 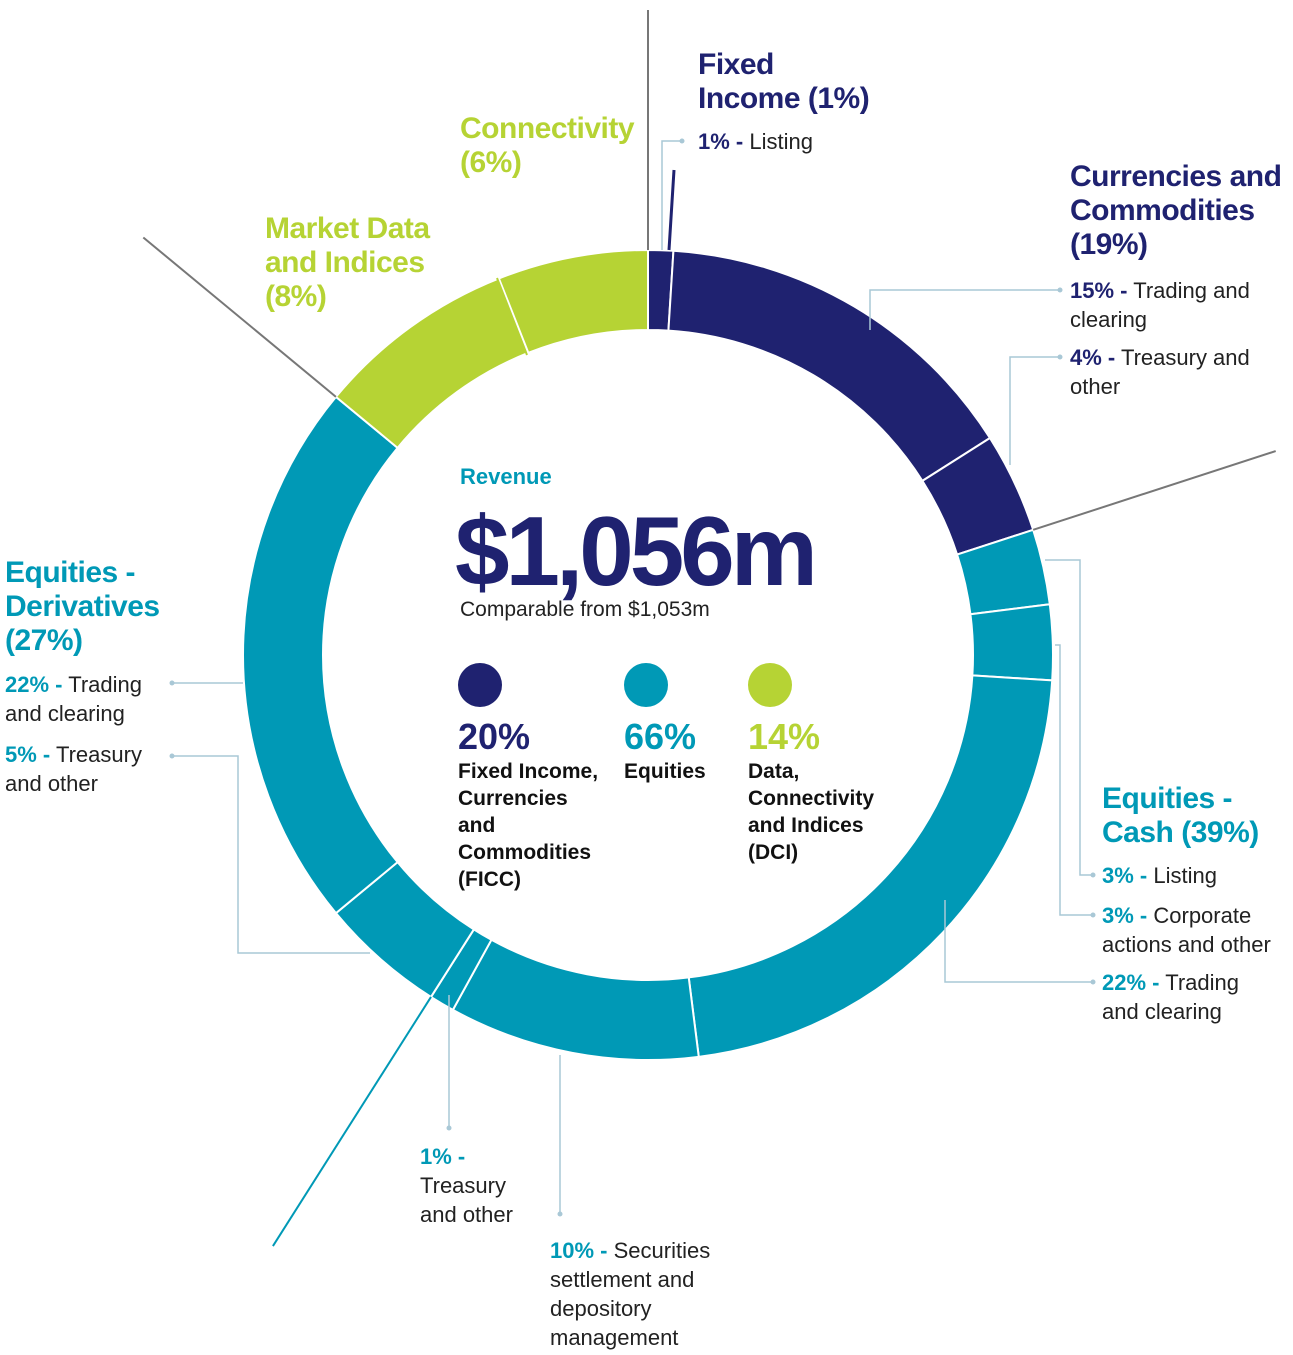 What do you see at coordinates (555, 146) in the screenshot?
I see `group-label: Connectivity (6%)` at bounding box center [555, 146].